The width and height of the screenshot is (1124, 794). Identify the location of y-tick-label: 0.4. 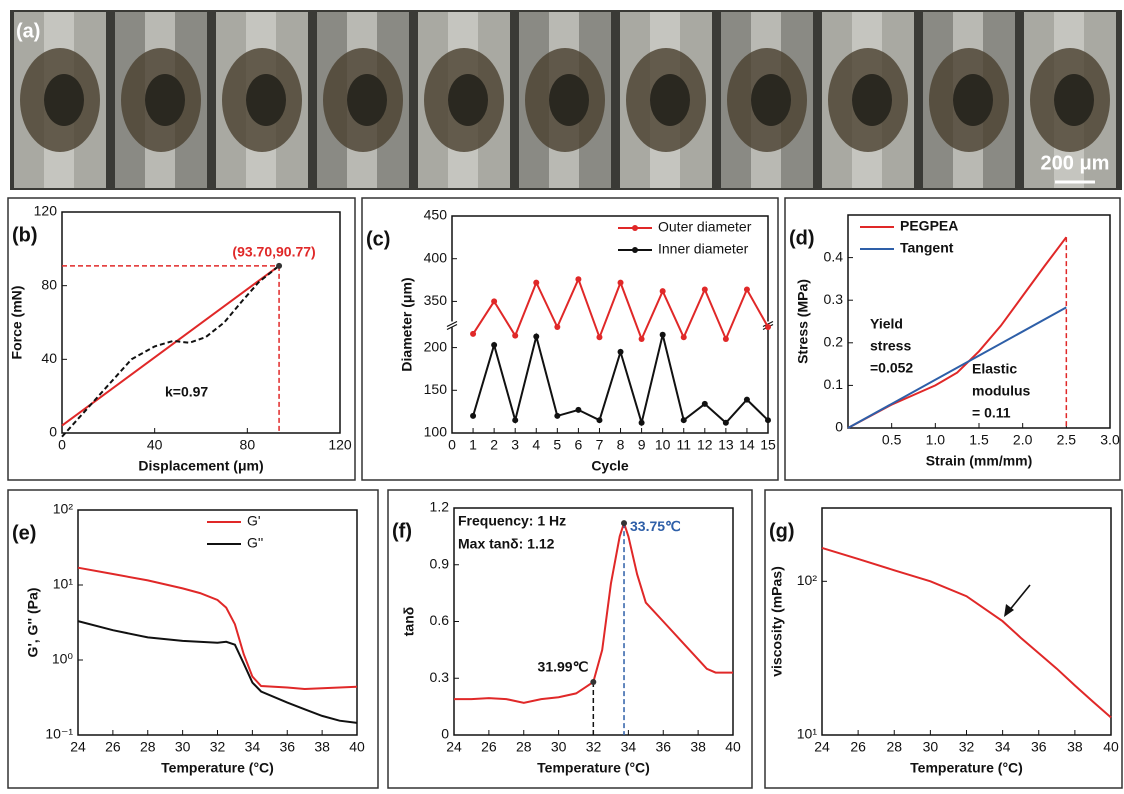
(834, 256).